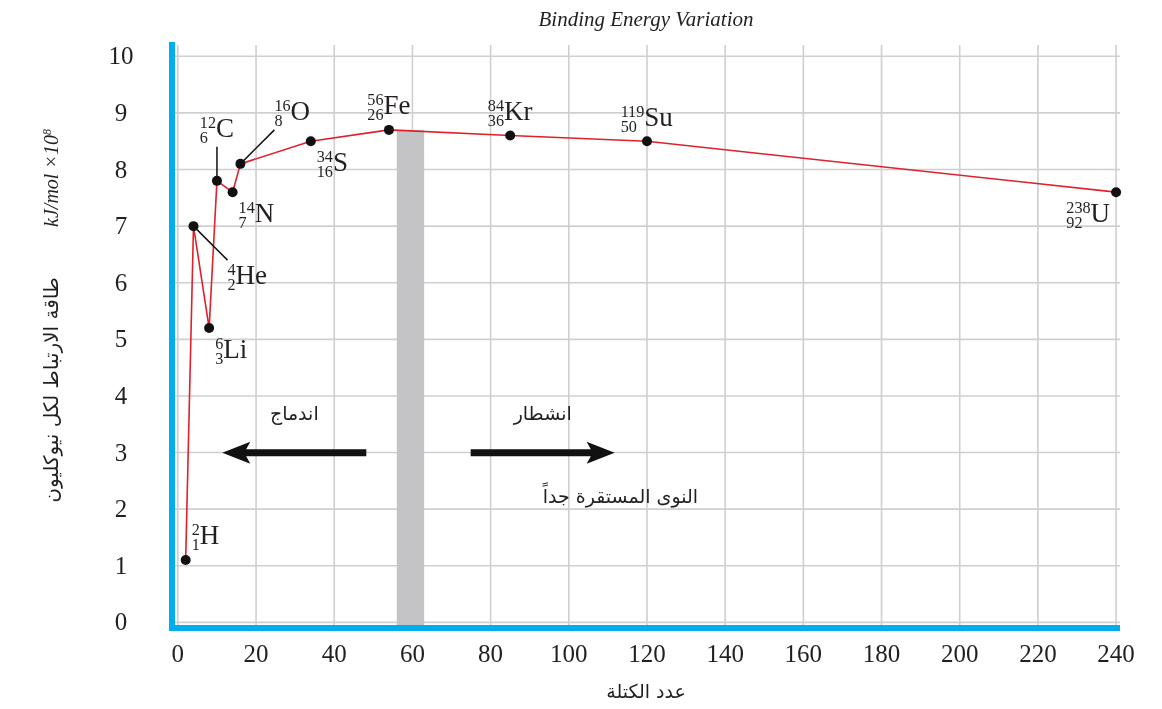 The width and height of the screenshot is (1162, 709). What do you see at coordinates (121, 622) in the screenshot?
I see `y-tick-label: 0` at bounding box center [121, 622].